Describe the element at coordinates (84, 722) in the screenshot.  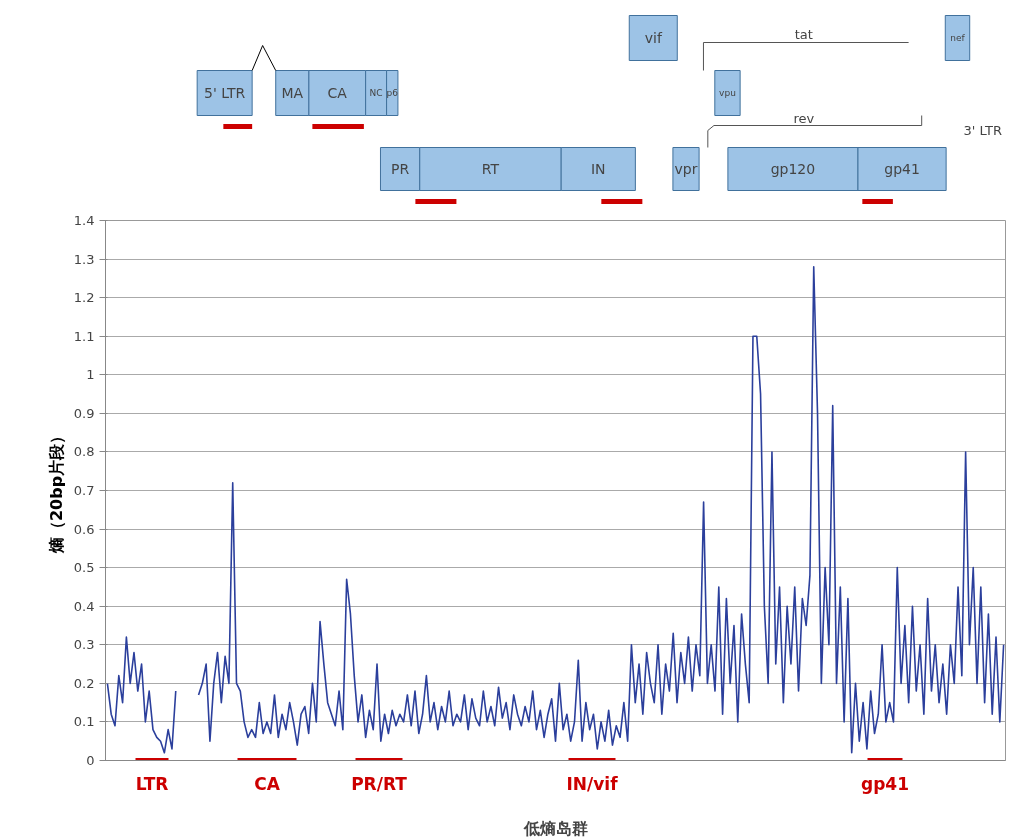
I see `y-tick-label: 0.1` at that location.